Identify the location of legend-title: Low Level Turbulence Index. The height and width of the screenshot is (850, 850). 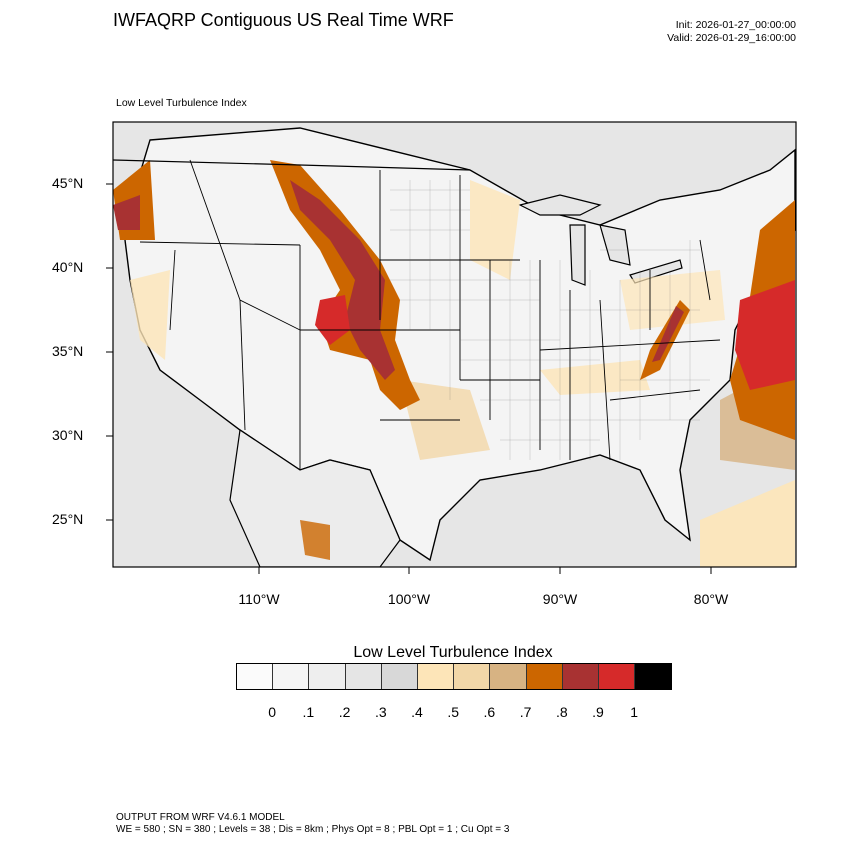
(453, 652).